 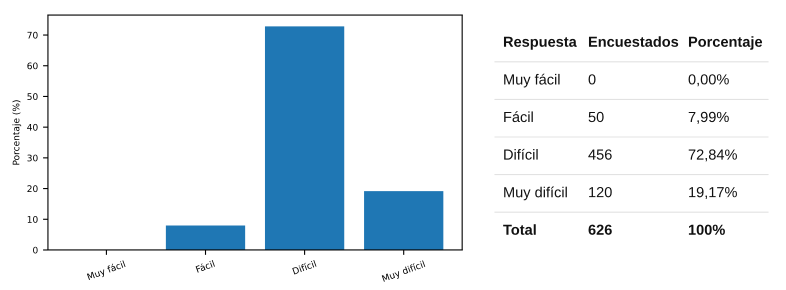 What do you see at coordinates (404, 272) in the screenshot?
I see `x-tick-label: Muy difícil` at bounding box center [404, 272].